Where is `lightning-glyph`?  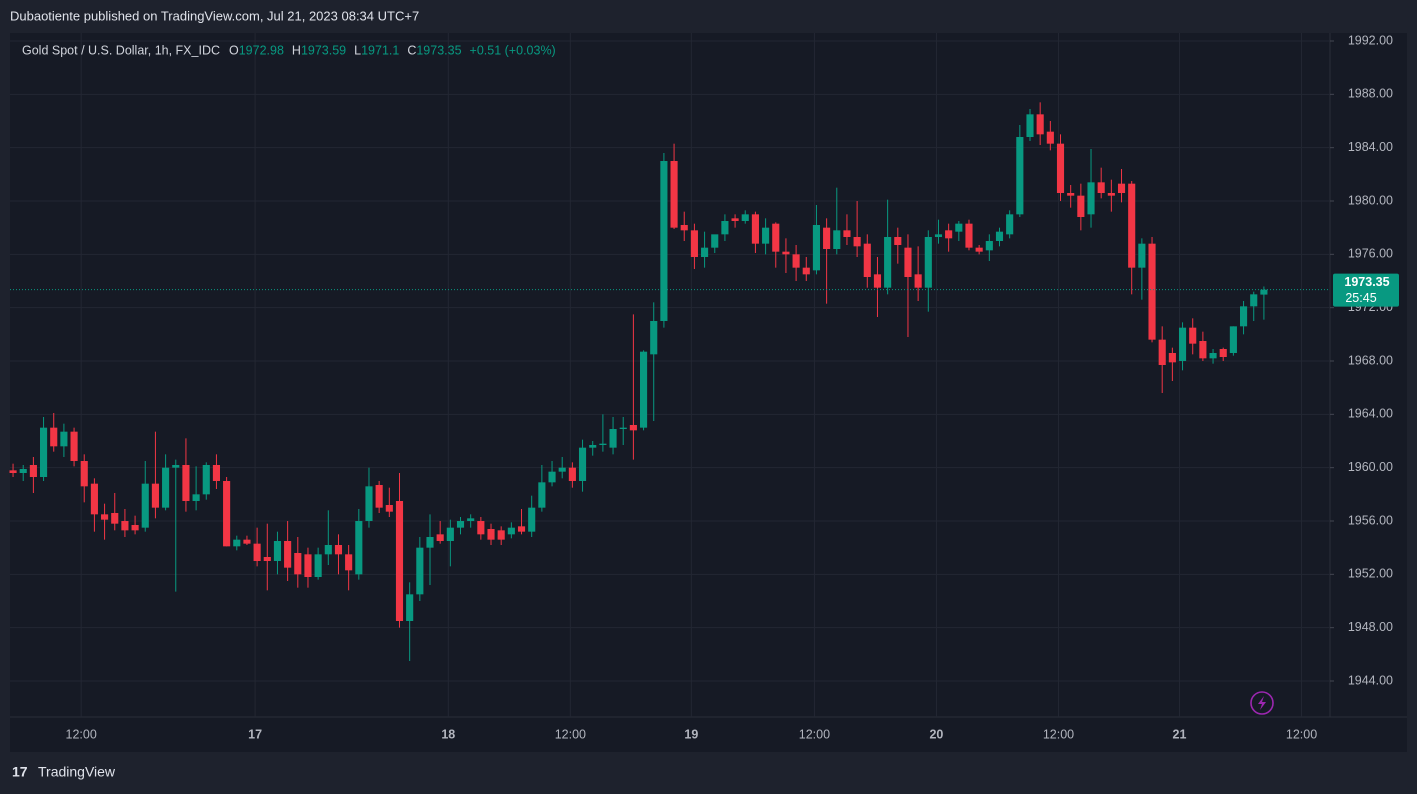 lightning-glyph is located at coordinates (1262, 703).